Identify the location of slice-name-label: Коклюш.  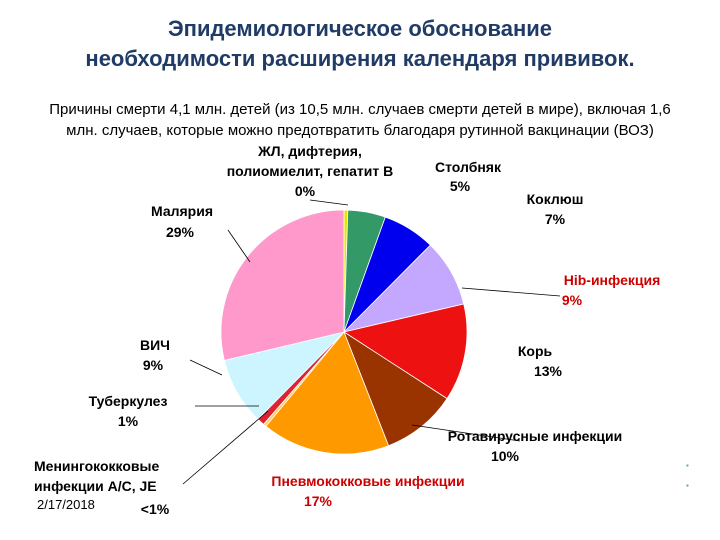
(555, 199).